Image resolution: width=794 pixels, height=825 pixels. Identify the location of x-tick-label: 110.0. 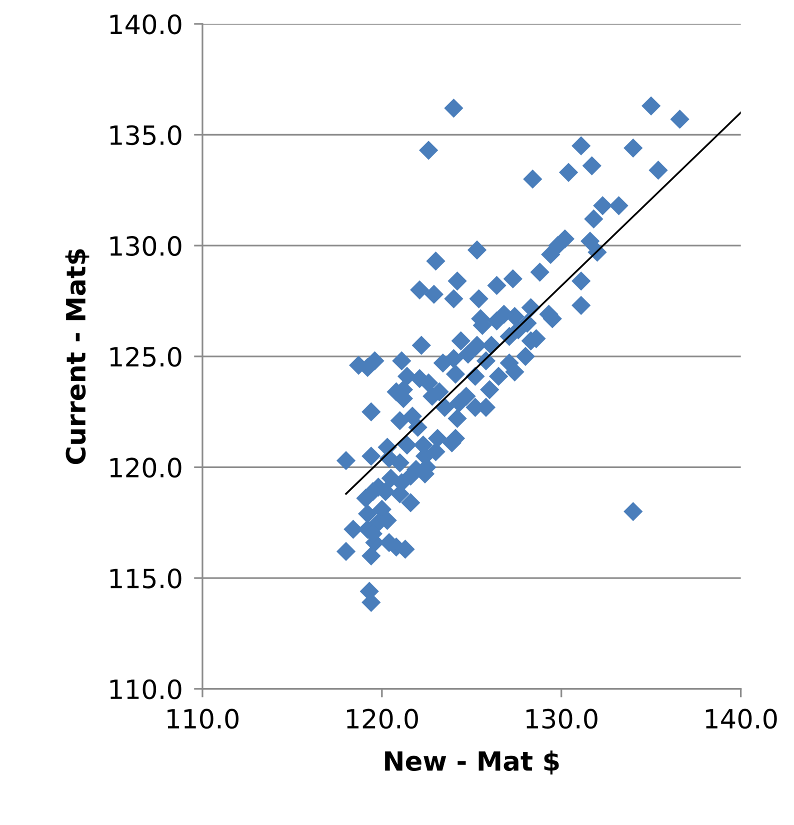
(203, 718).